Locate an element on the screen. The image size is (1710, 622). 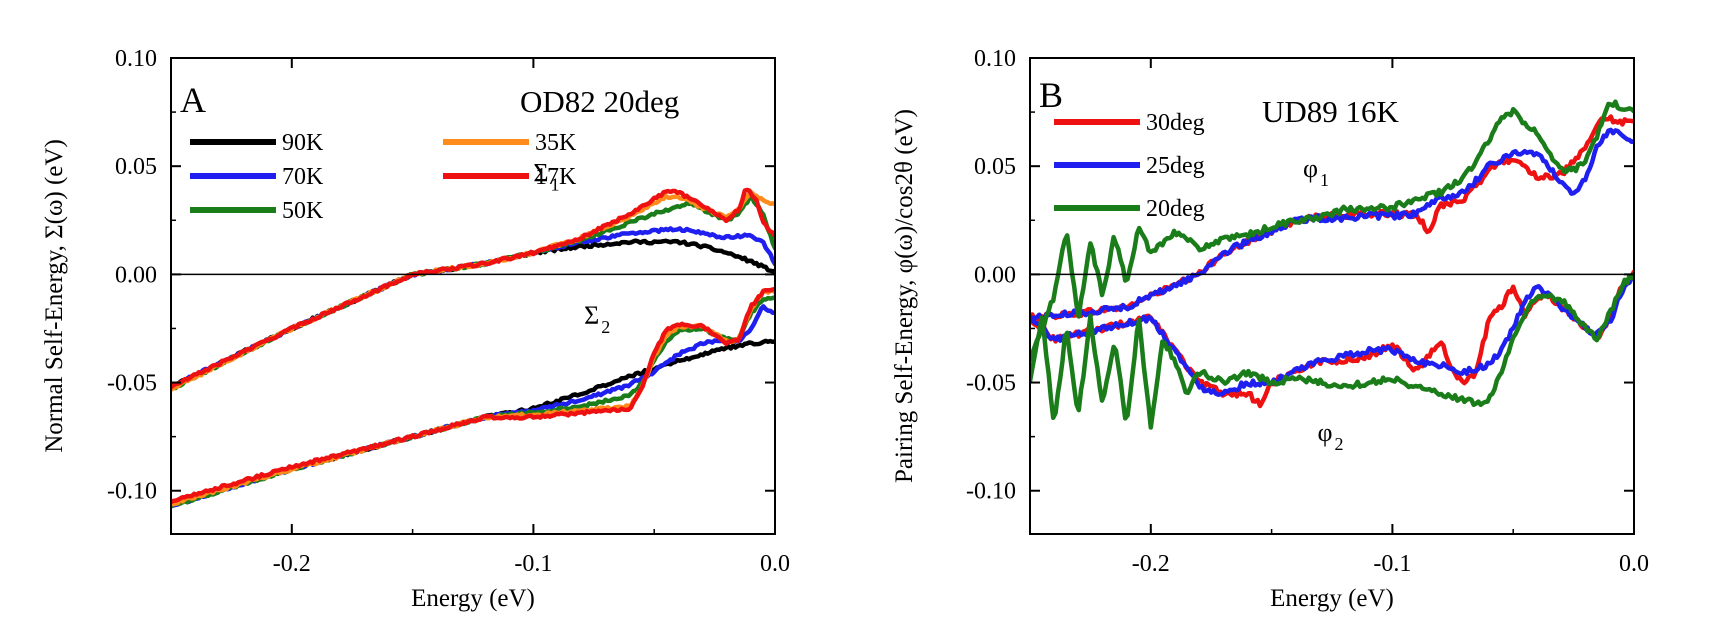
panel-a-legend-label-70k: 70K is located at coordinates (303, 177).